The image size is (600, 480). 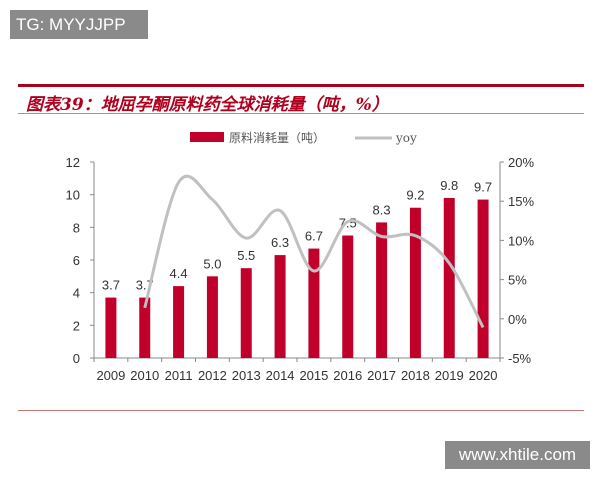 I want to click on x-tick-label: 2015, so click(x=313, y=375).